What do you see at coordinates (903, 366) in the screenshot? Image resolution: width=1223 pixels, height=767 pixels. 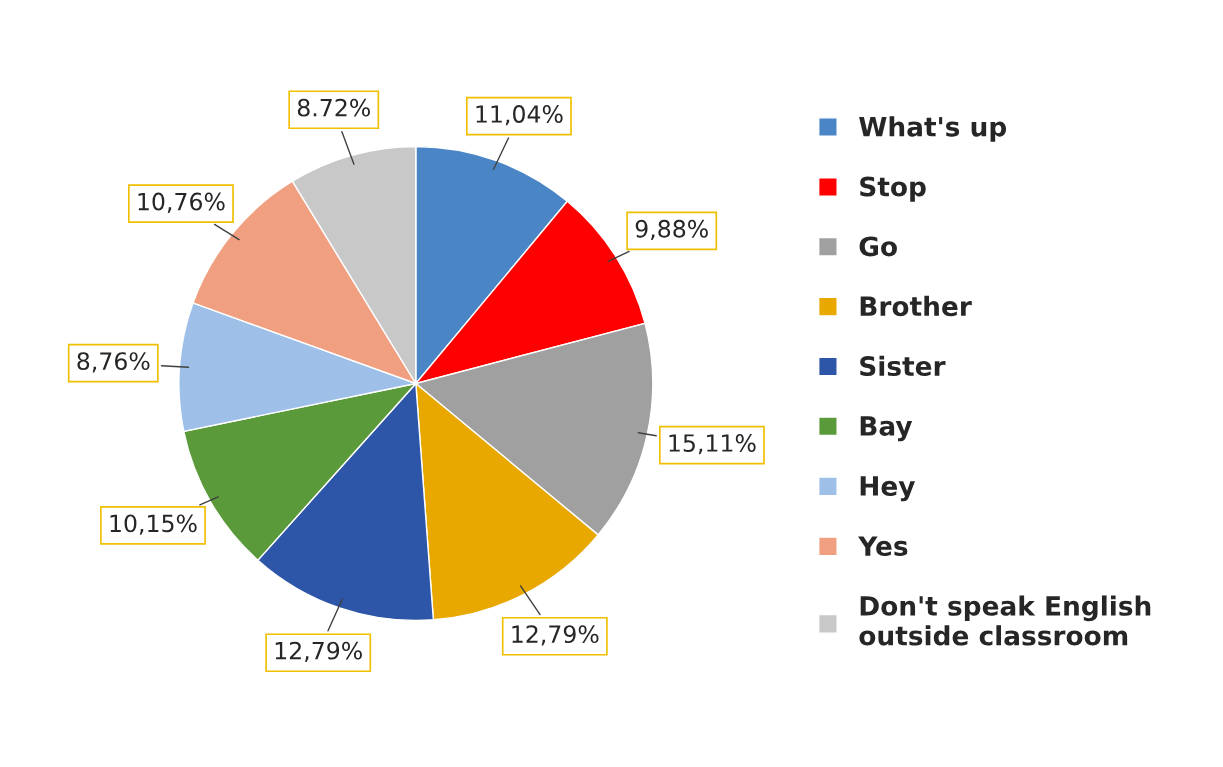 I see `legend-label: Sister` at bounding box center [903, 366].